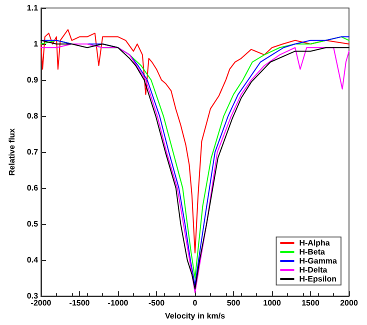 The width and height of the screenshot is (367, 325). What do you see at coordinates (32, 8) in the screenshot?
I see `y-tick-label: 1.1` at bounding box center [32, 8].